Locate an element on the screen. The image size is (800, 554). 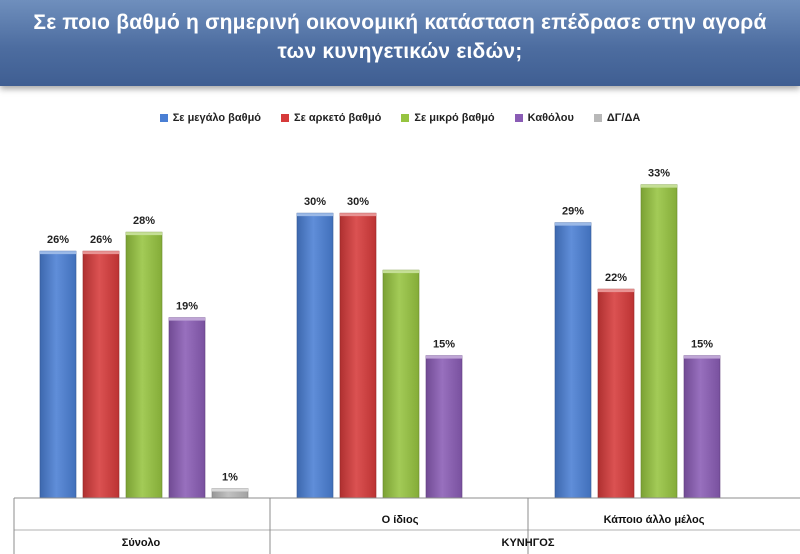
group-label: ΚΥΝΗΓΟΣ is located at coordinates (528, 543).